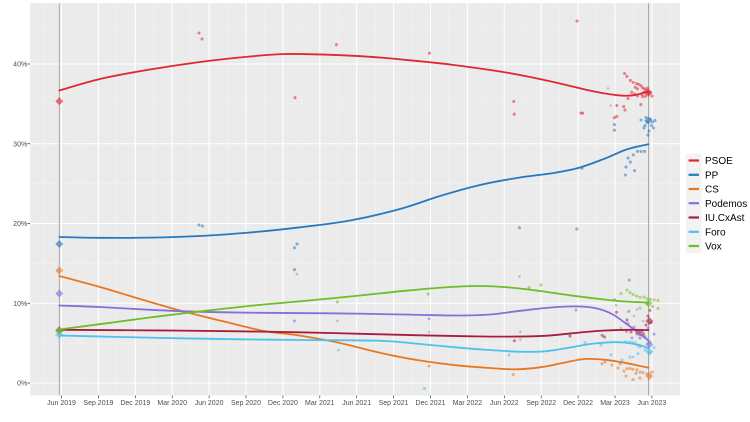 The width and height of the screenshot is (750, 422). I want to click on svg-text: 20%, so click(20, 224).